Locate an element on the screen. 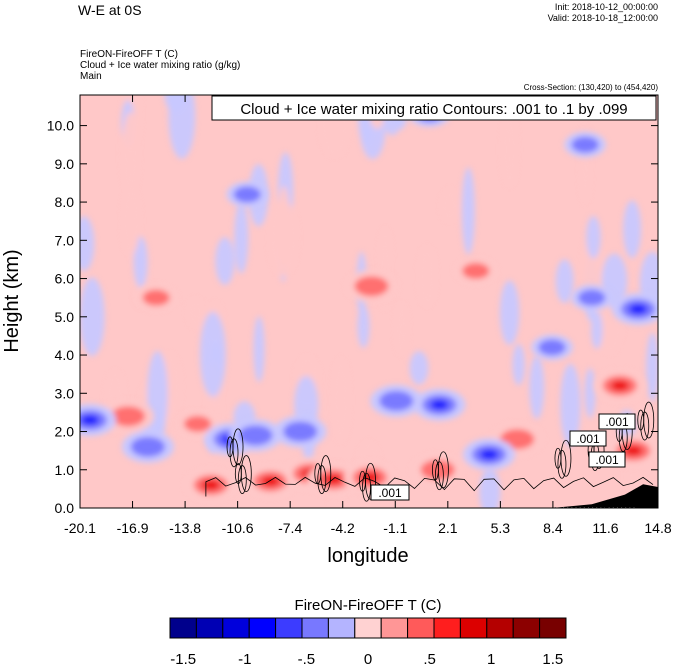  y-tick-label: 7.0 is located at coordinates (65, 240).